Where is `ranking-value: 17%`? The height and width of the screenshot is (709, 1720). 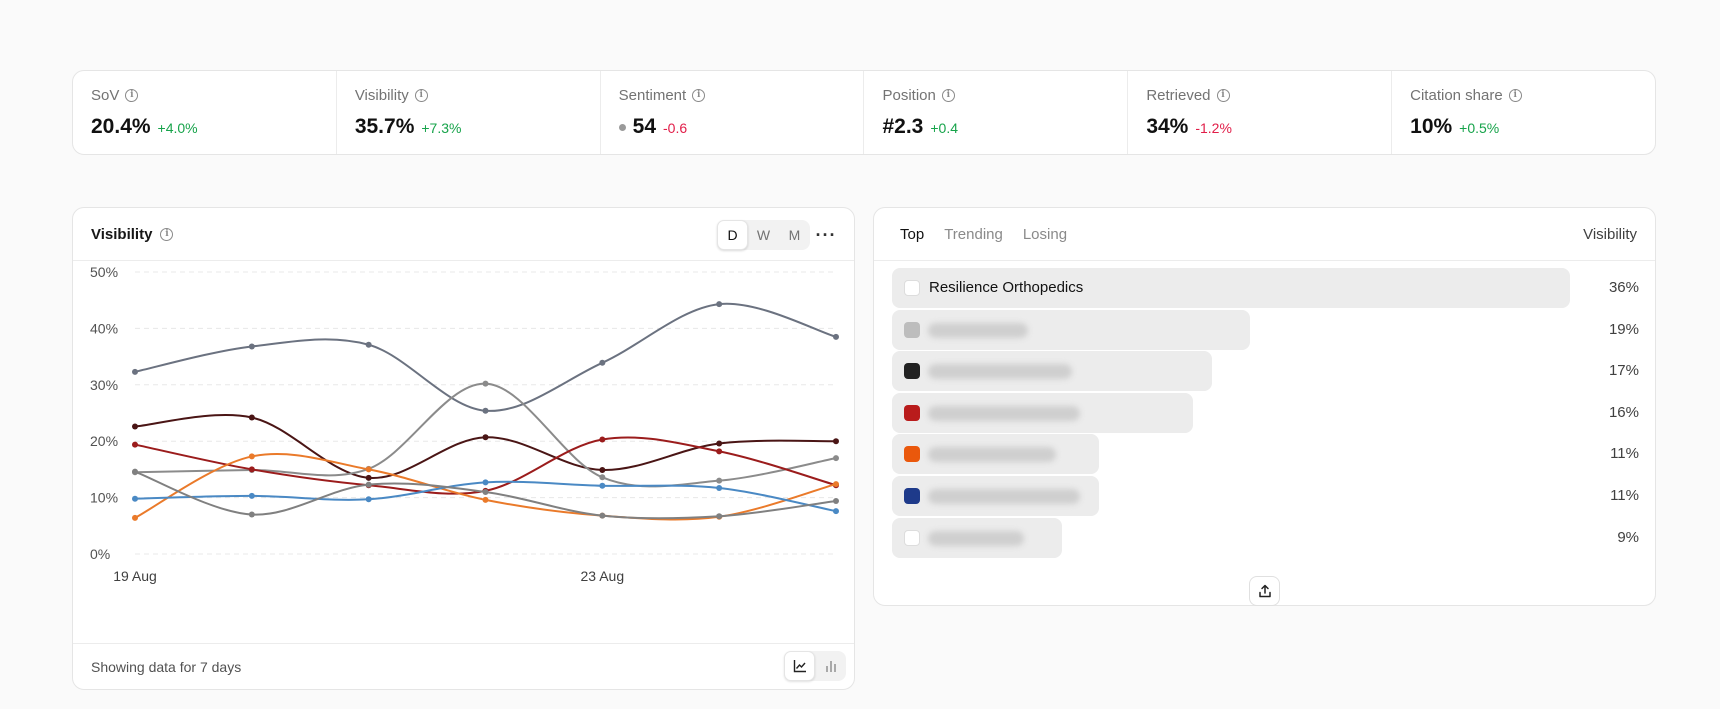 ranking-value: 17% is located at coordinates (1623, 371).